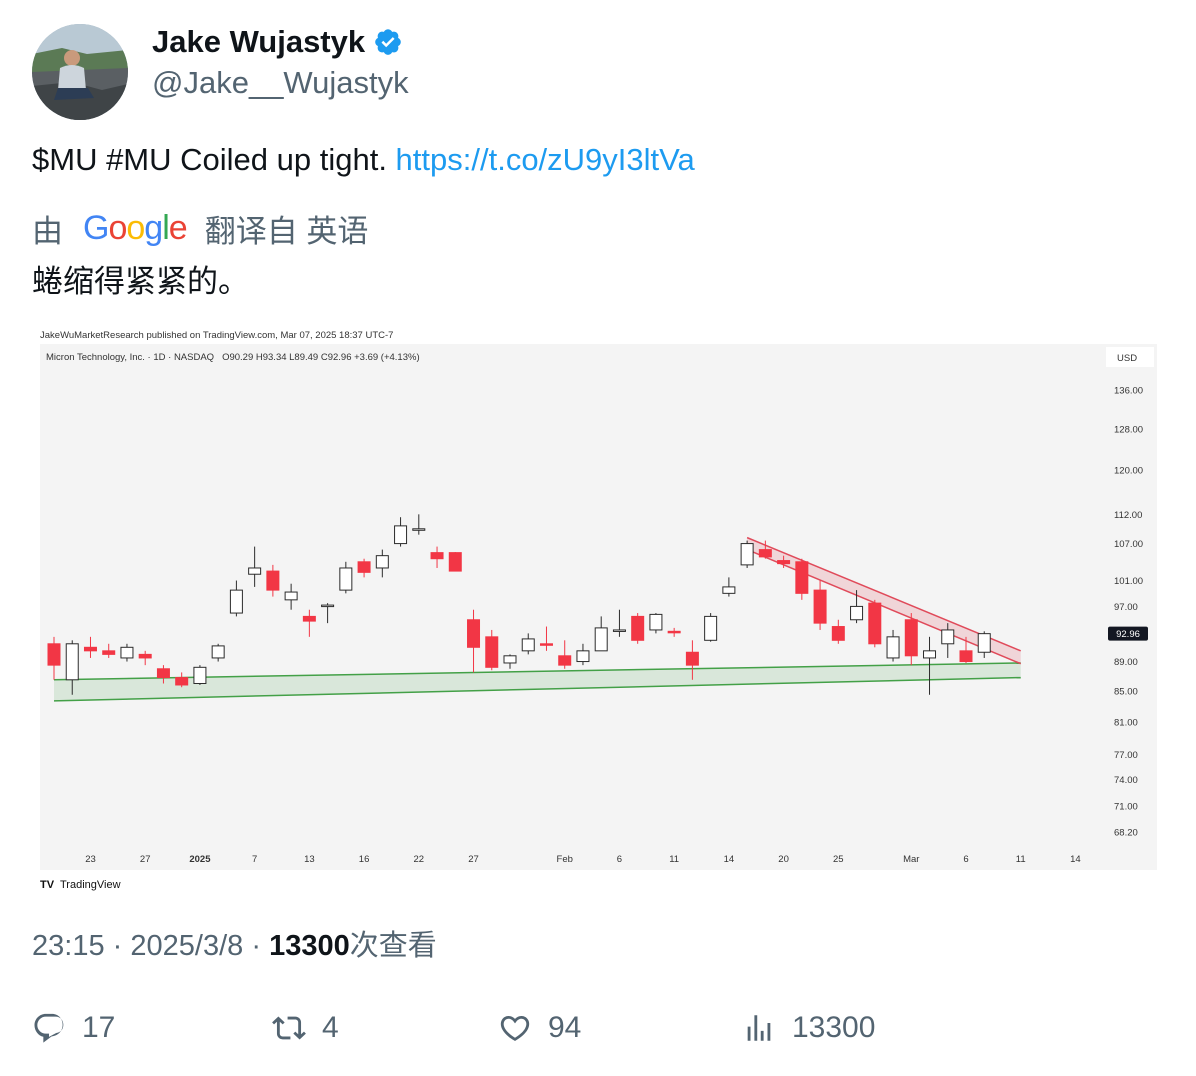  I want to click on x-tick-label: 11, so click(1021, 859).